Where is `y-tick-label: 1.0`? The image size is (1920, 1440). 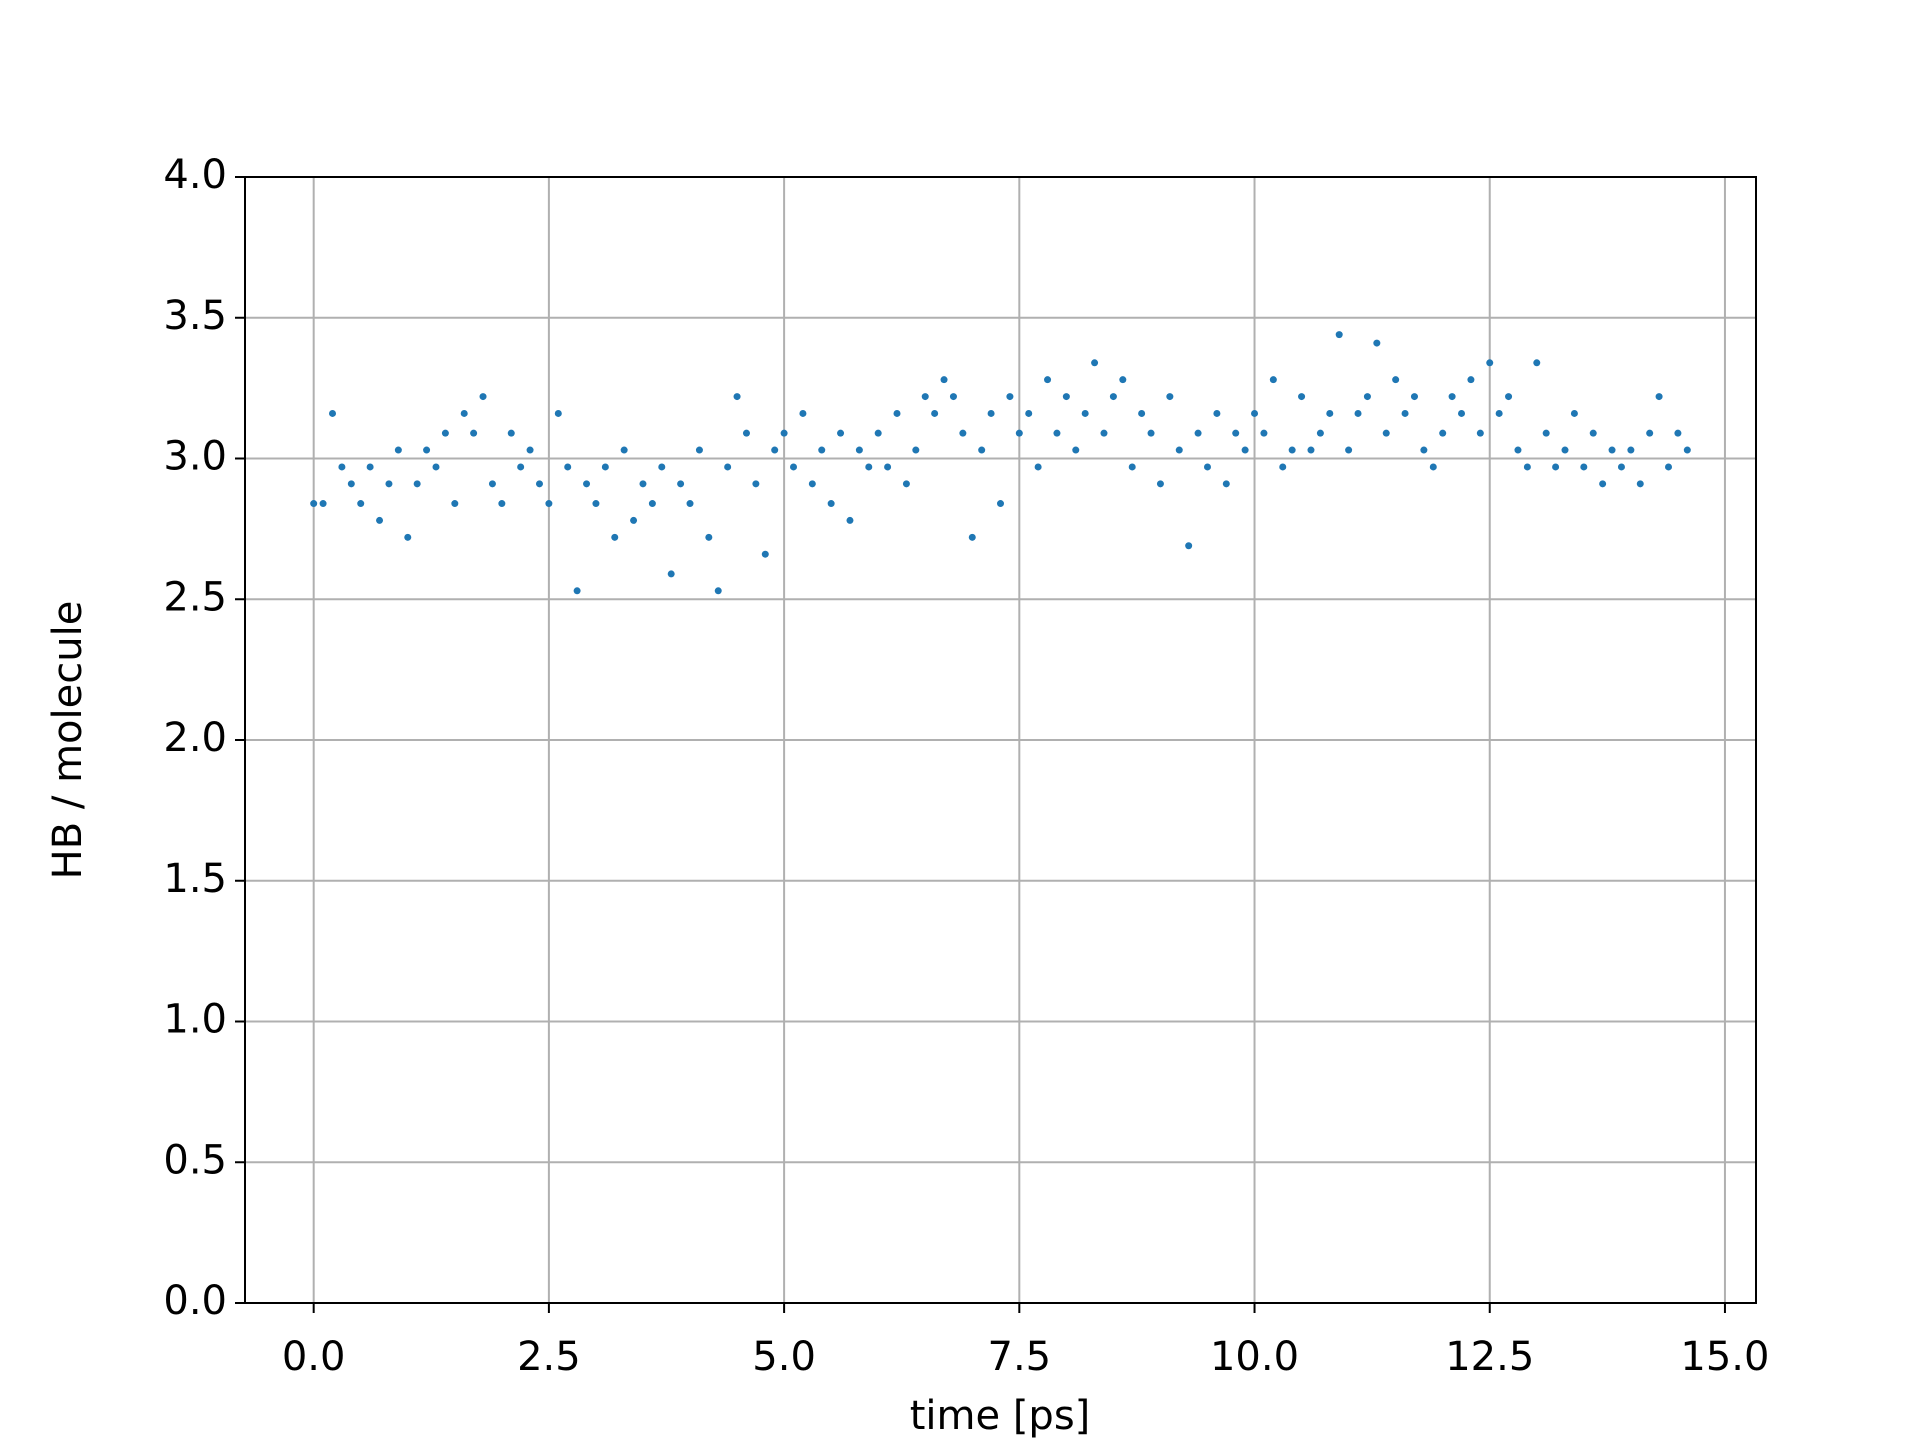
y-tick-label: 1.0 is located at coordinates (195, 1020).